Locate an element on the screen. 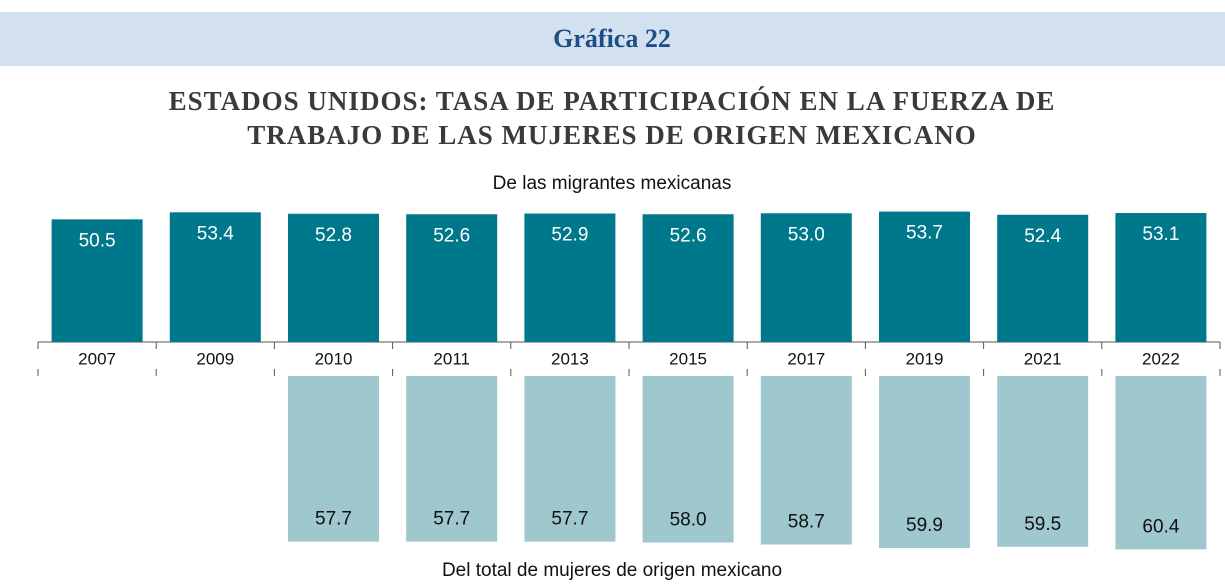  value-label: 59.5 is located at coordinates (1042, 524).